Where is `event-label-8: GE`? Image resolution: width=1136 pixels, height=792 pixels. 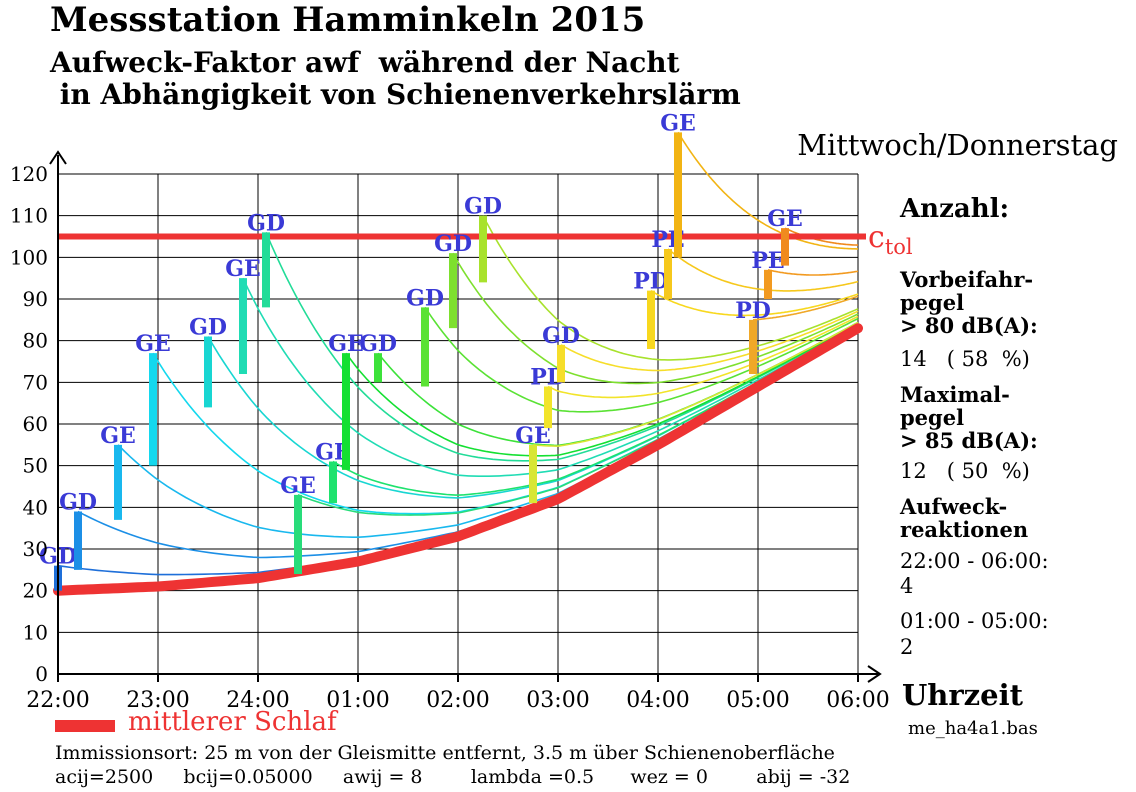 event-label-8: GE is located at coordinates (298, 486).